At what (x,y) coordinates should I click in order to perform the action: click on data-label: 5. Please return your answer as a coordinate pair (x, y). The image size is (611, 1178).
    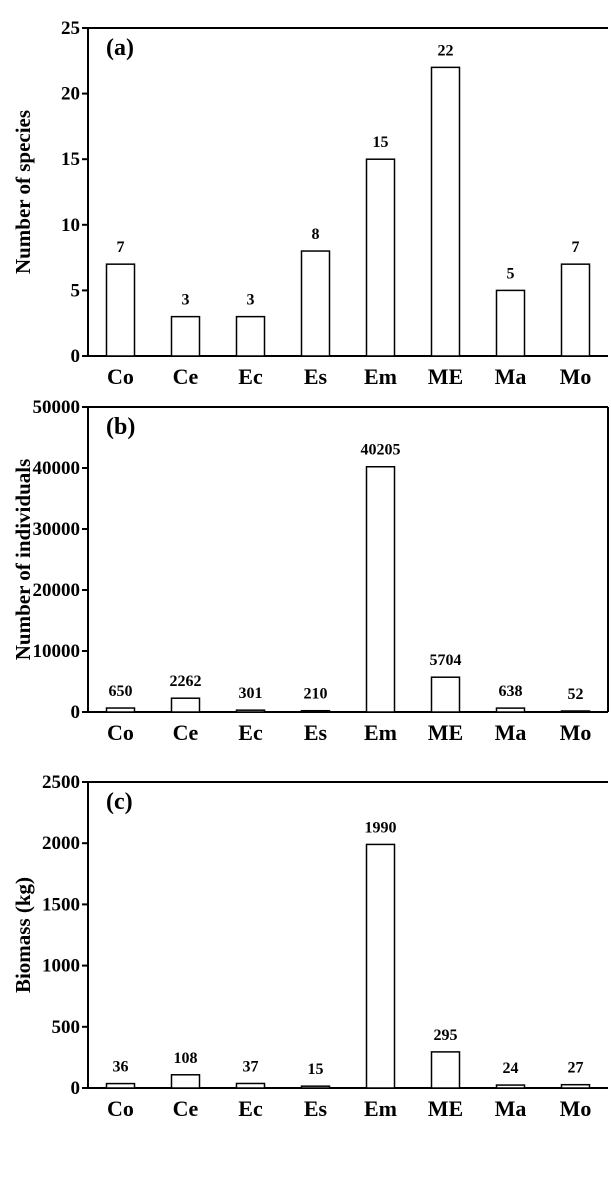
    Looking at the image, I should click on (511, 273).